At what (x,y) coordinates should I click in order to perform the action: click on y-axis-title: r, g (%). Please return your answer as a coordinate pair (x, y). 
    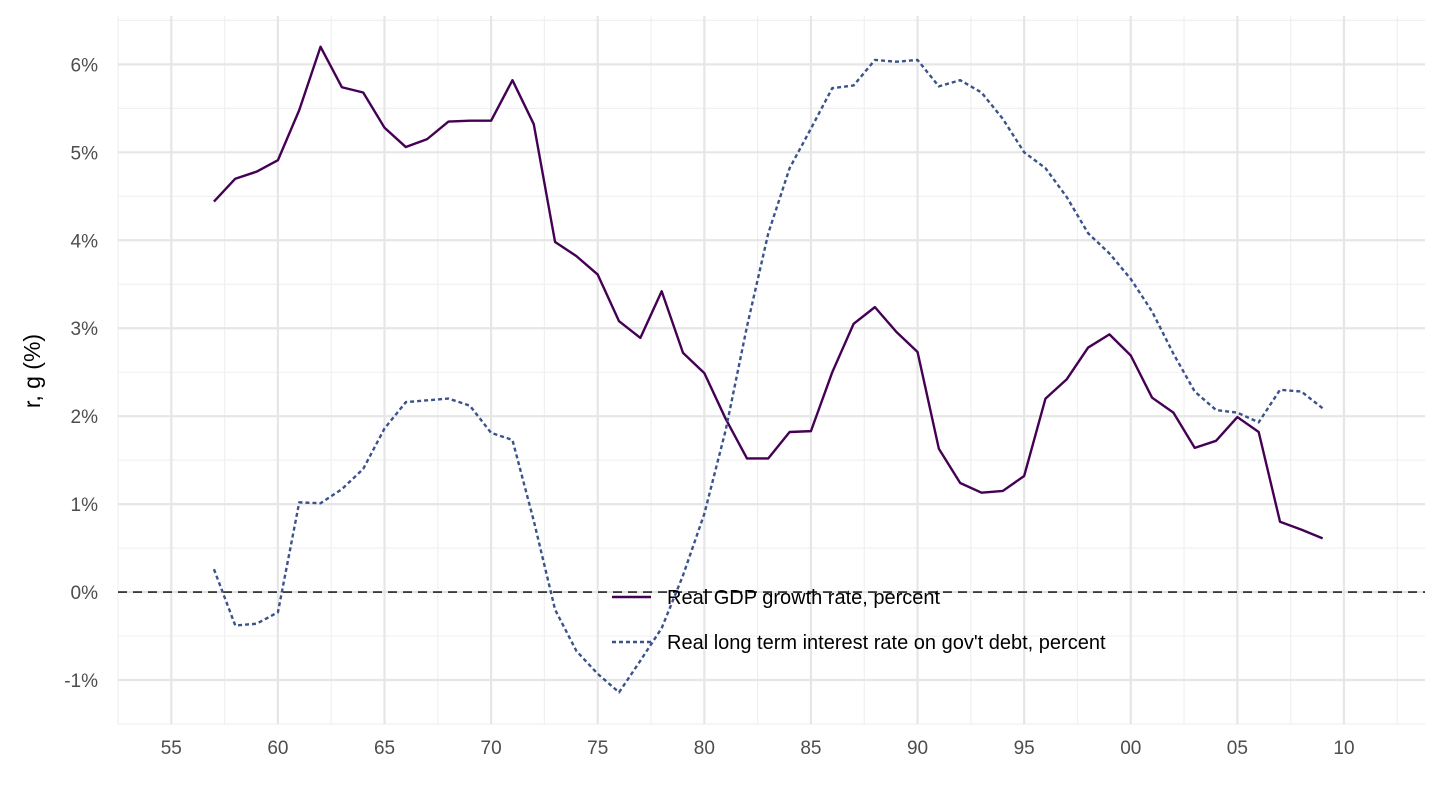
    Looking at the image, I should click on (32, 371).